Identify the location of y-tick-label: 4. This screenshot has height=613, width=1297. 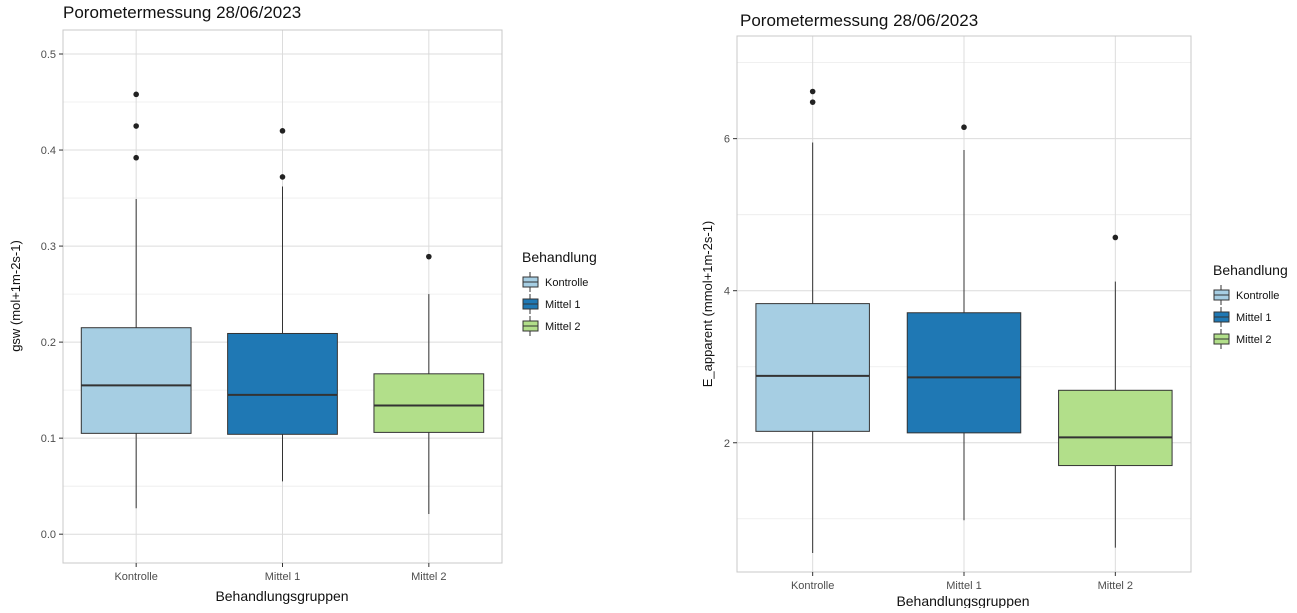
(727, 292).